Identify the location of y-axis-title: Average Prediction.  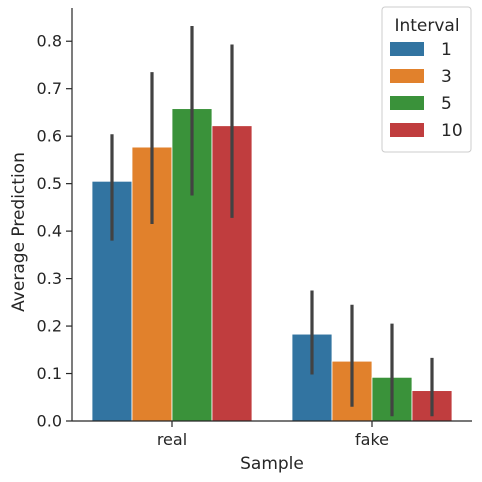
(19, 232).